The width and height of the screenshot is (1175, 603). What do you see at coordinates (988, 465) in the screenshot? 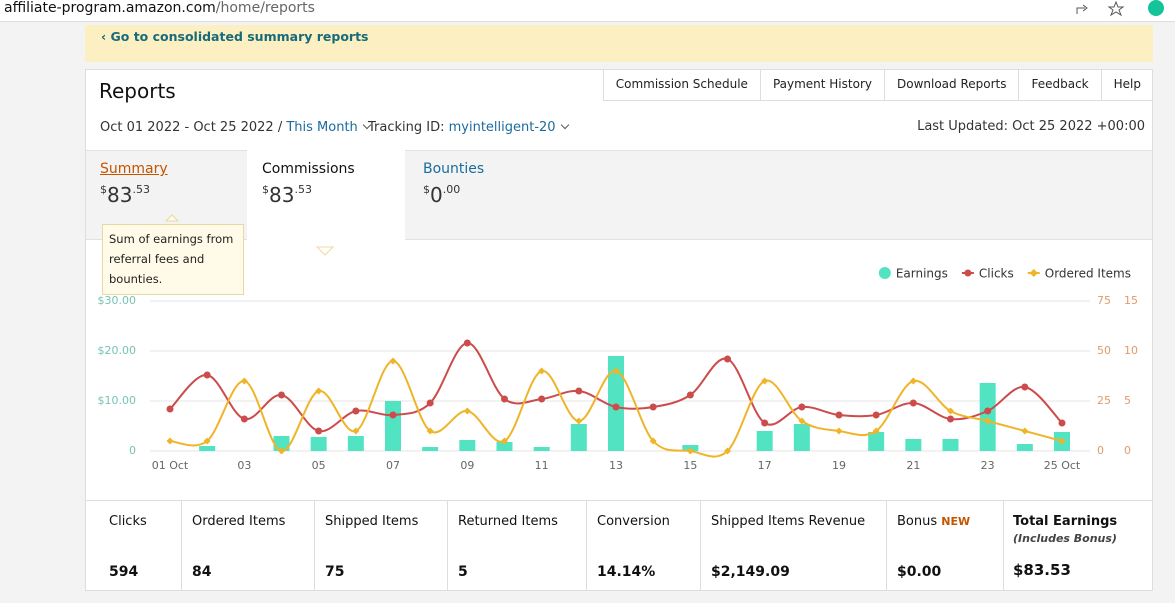
I see `x-tick-label: 23` at bounding box center [988, 465].